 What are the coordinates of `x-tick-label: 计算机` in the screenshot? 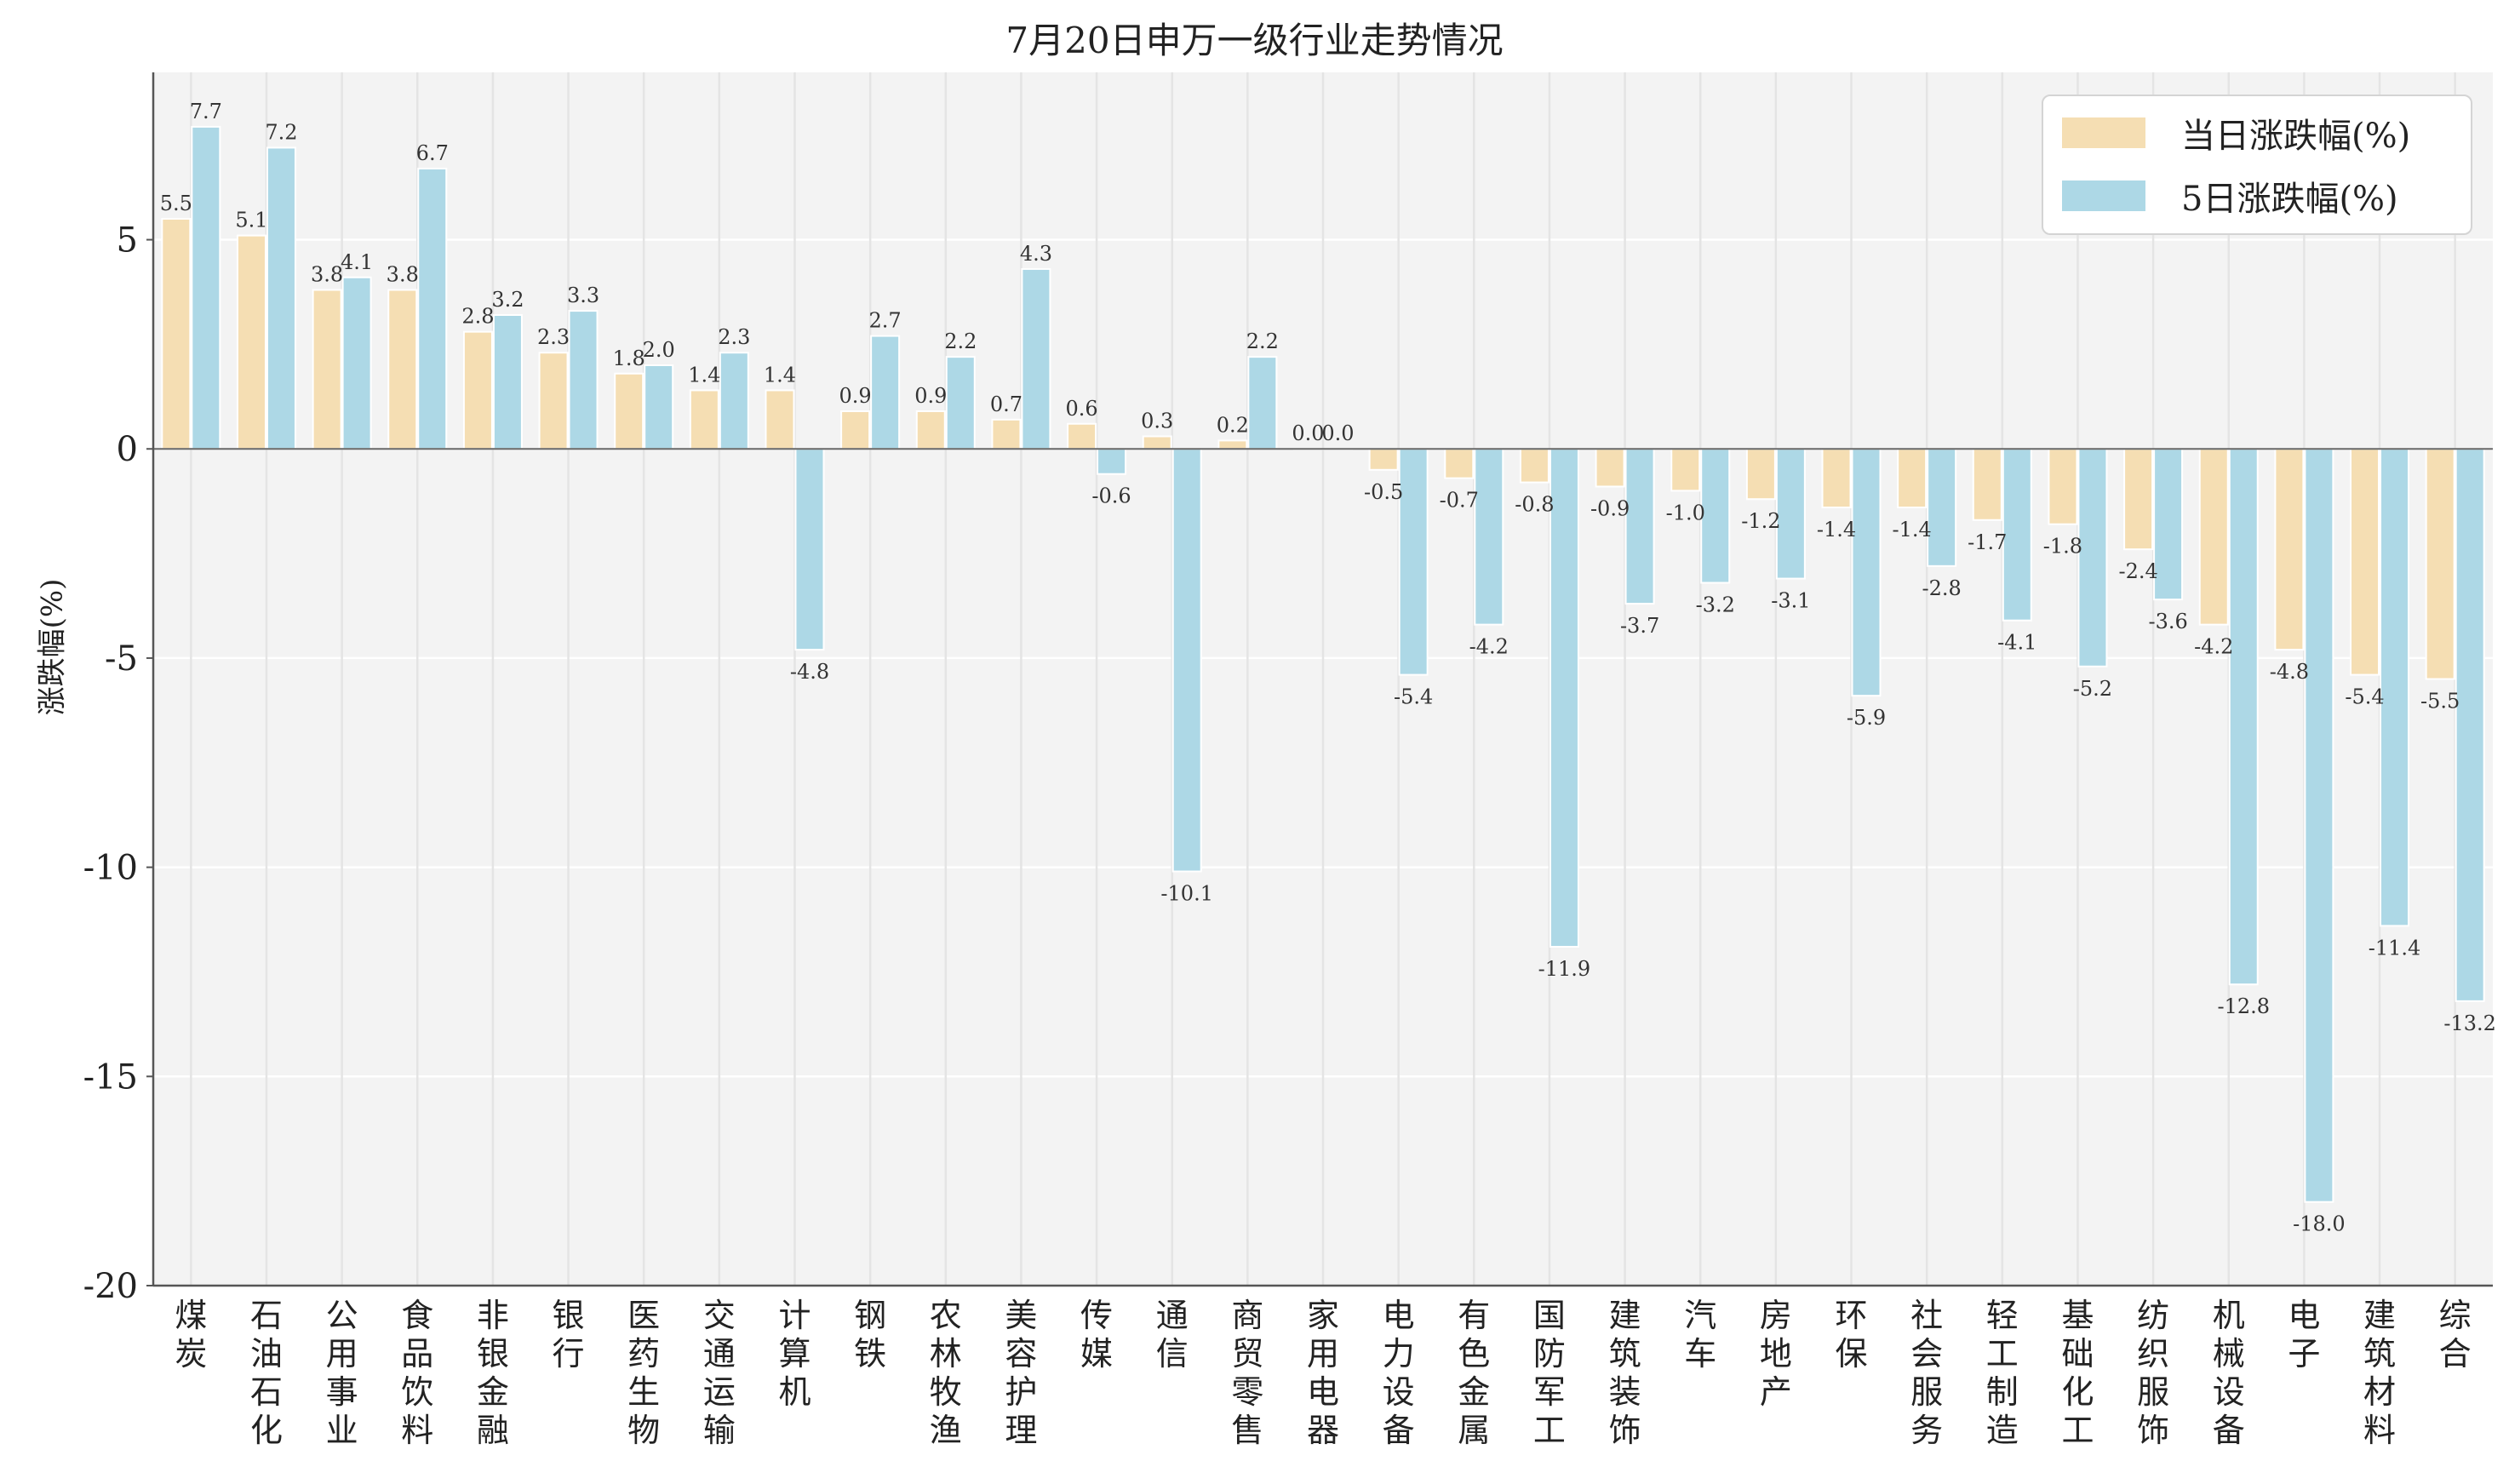 It's located at (794, 1354).